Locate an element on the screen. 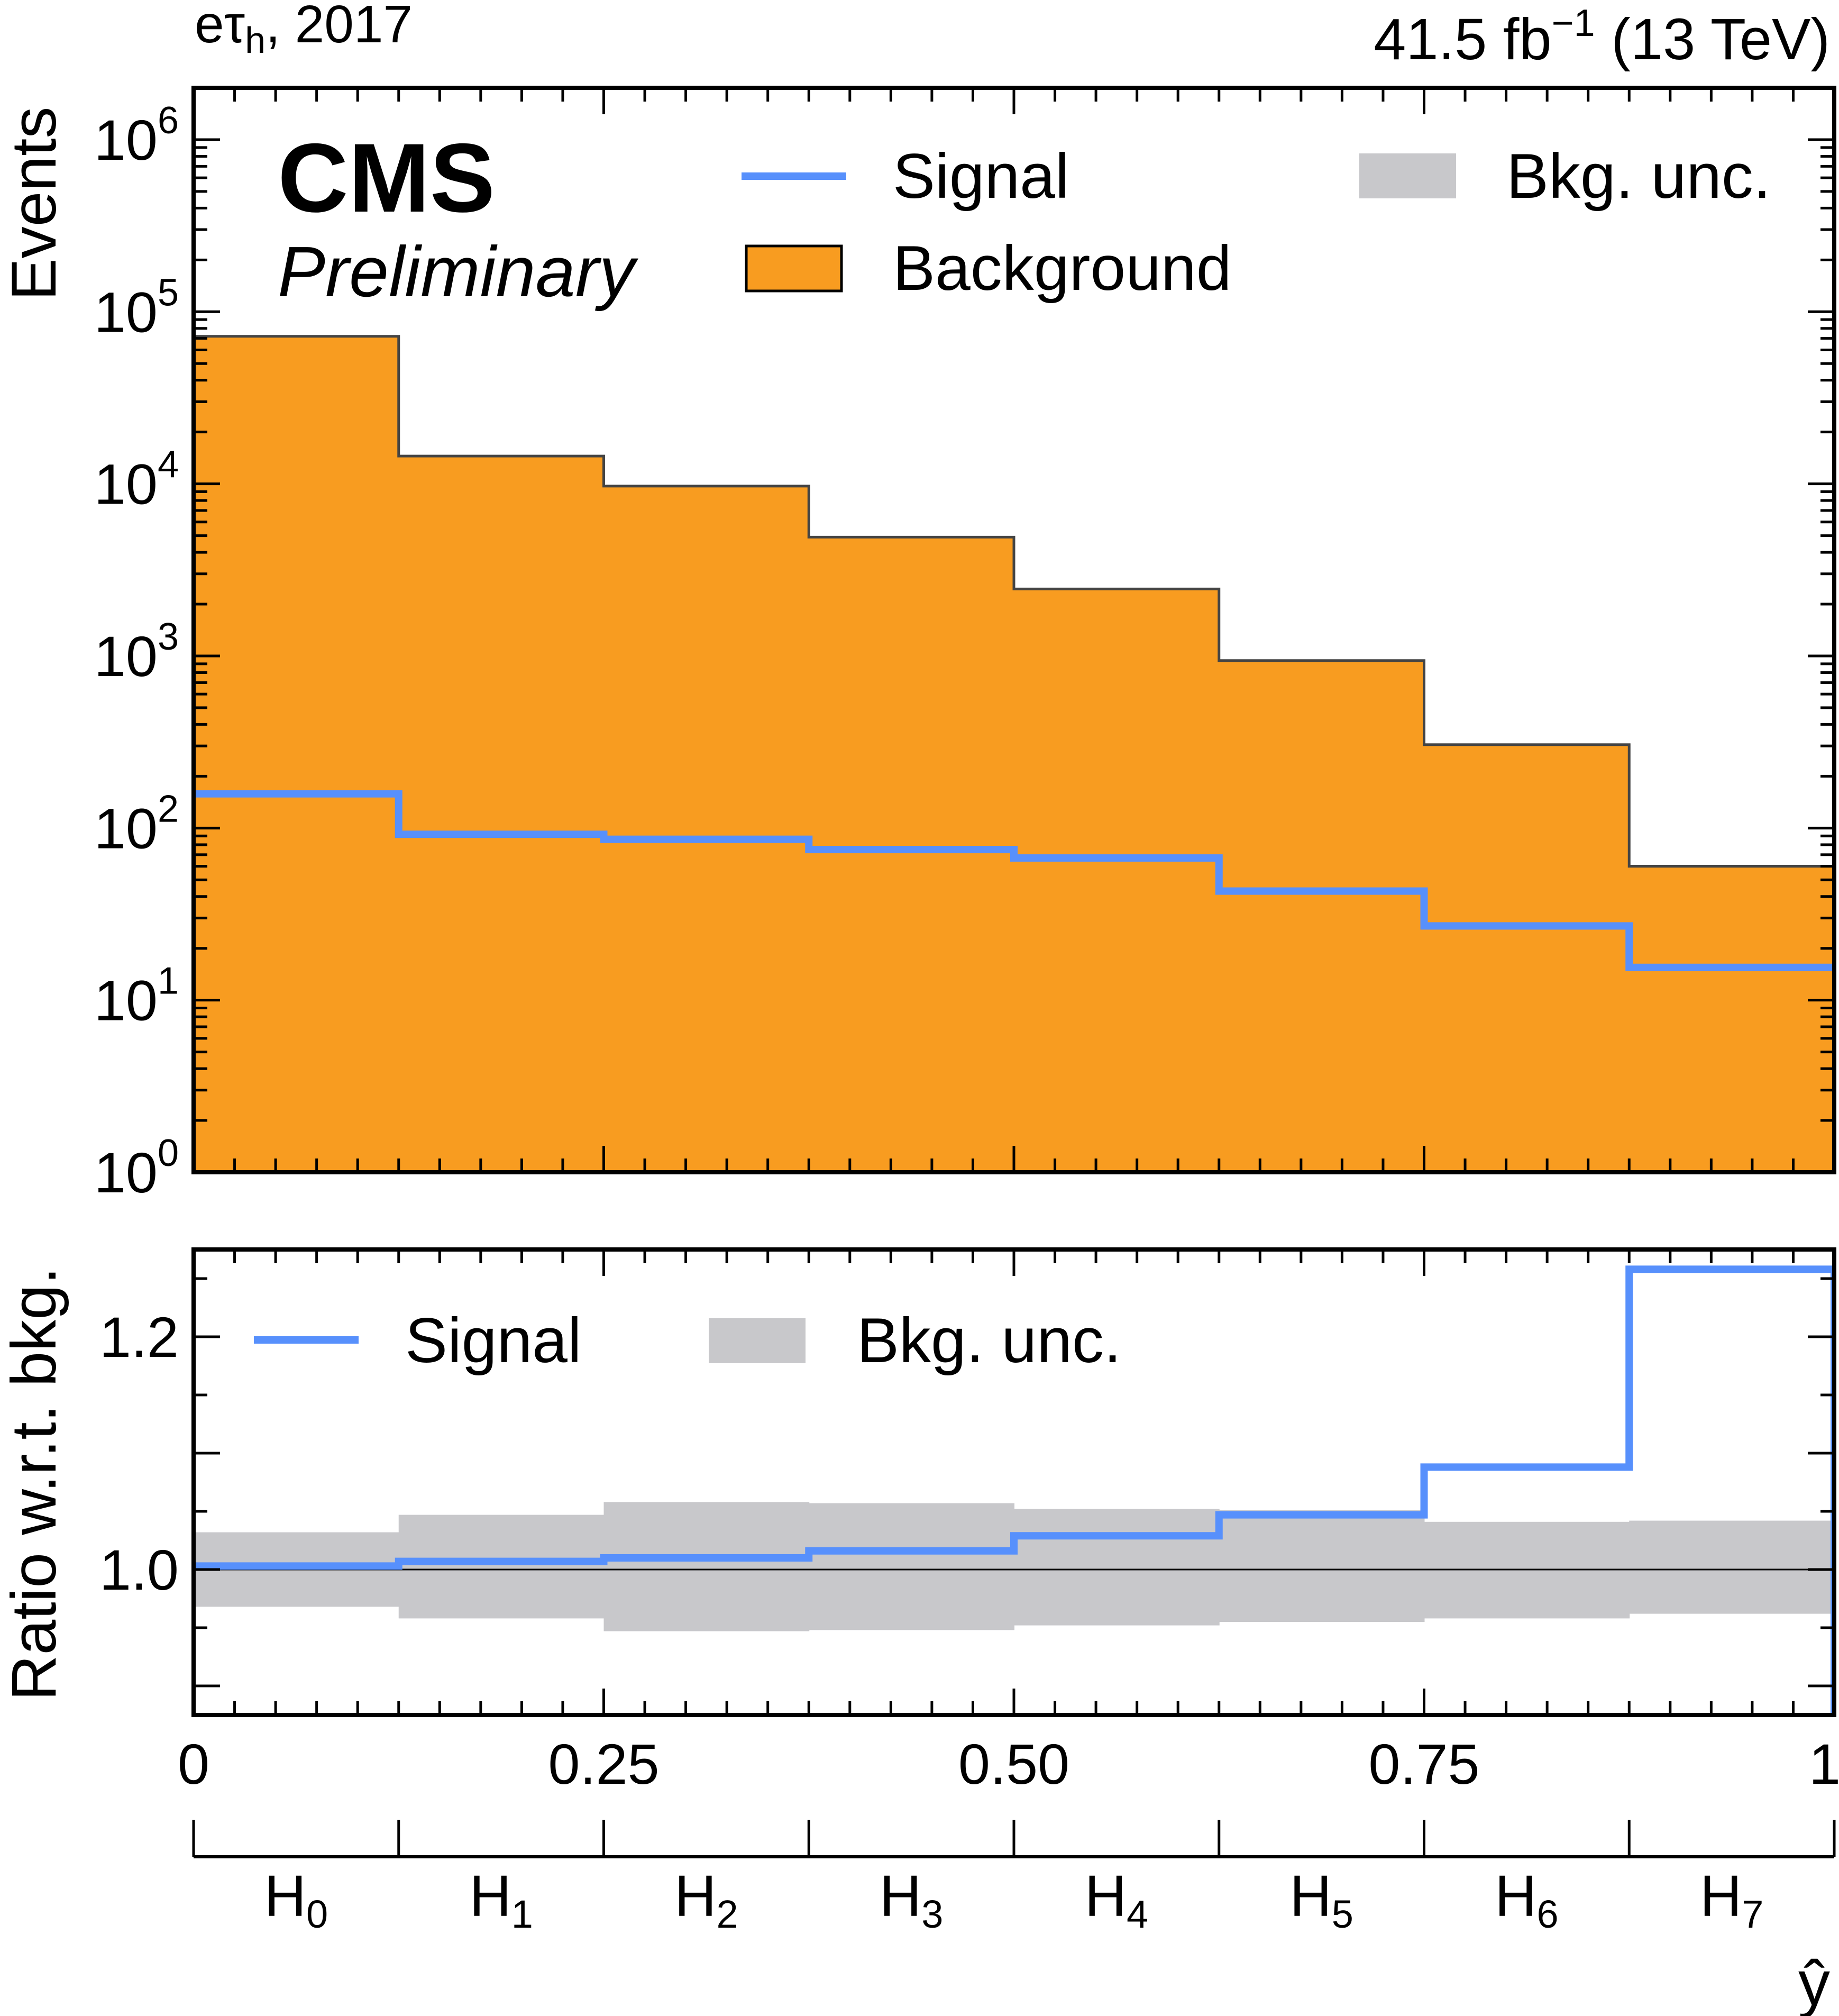 Image resolution: width=1839 pixels, height=2016 pixels. channel-label: eτh, 2017 is located at coordinates (304, 31).